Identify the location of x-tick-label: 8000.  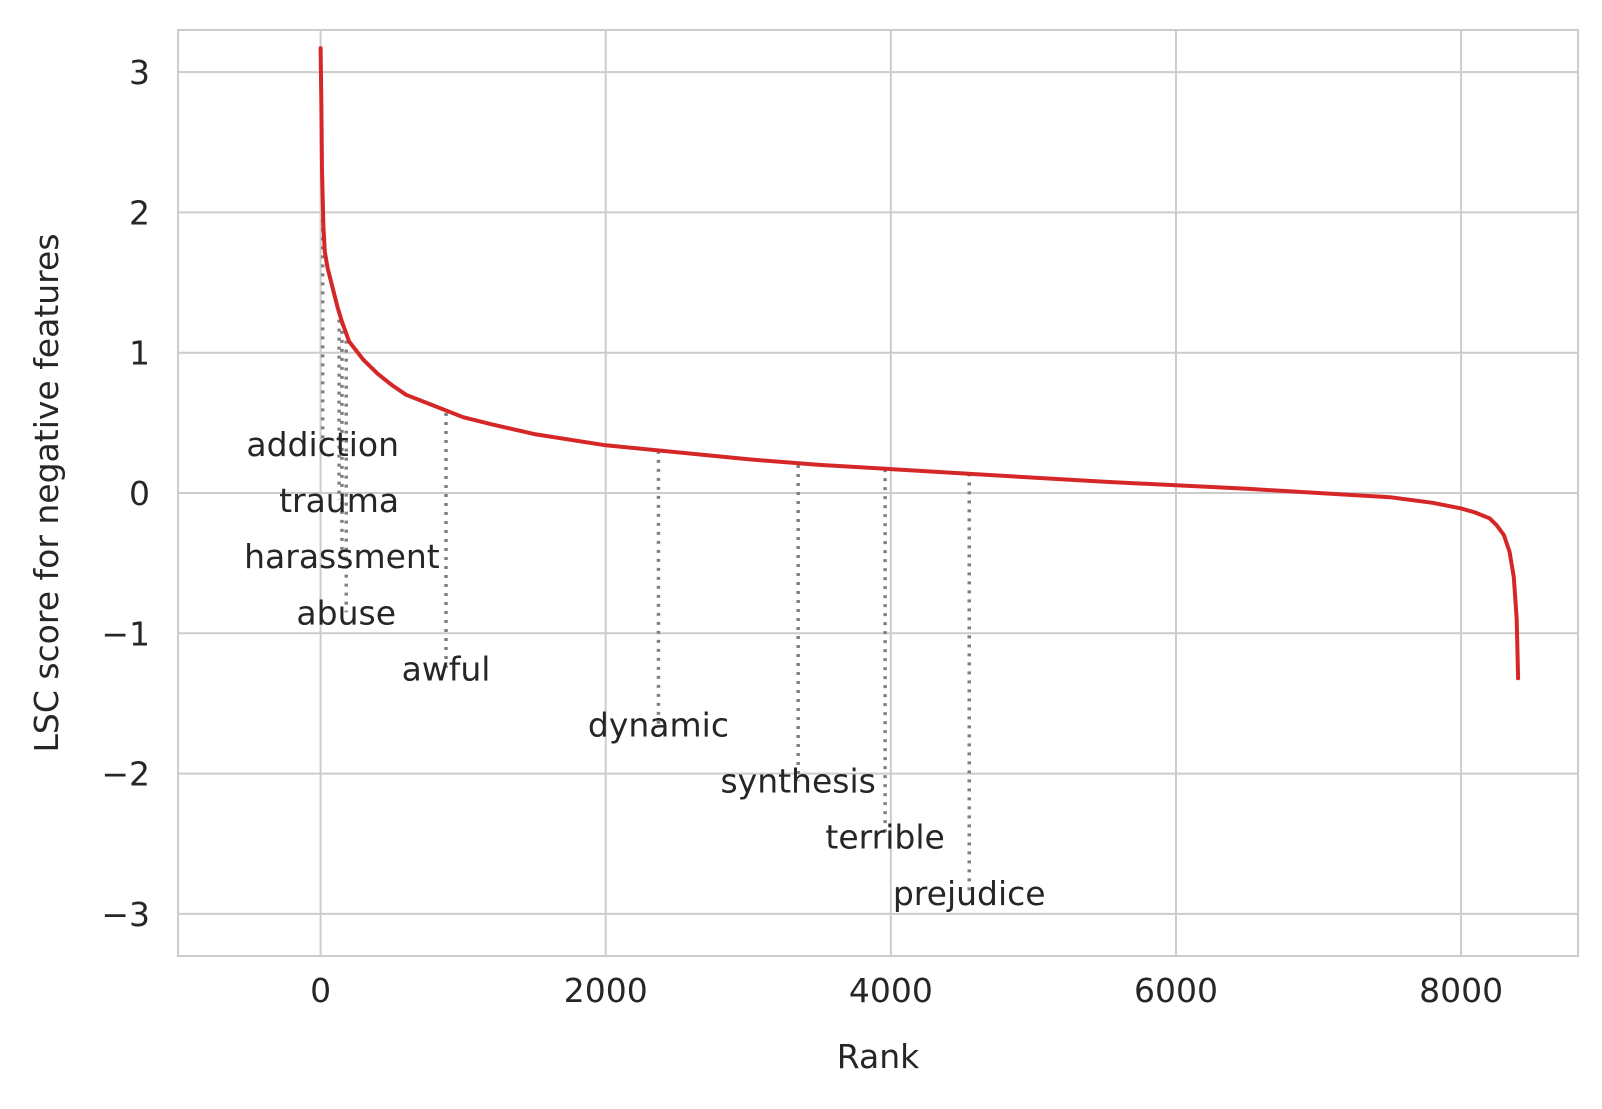
(1461, 990).